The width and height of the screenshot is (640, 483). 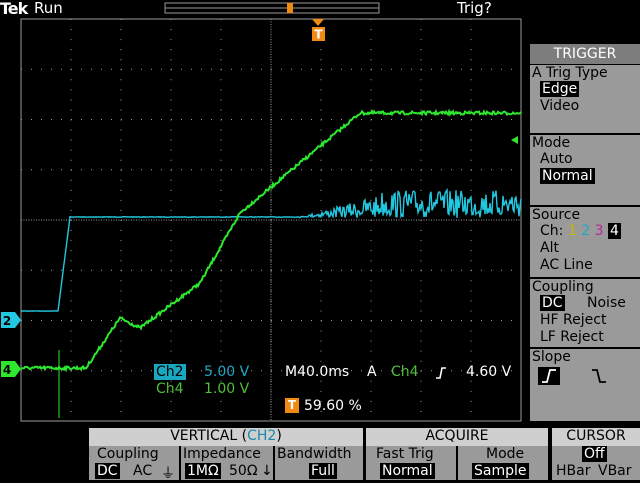 I want to click on cursor-menu: CURSOR Off HBar VBar, so click(x=596, y=454).